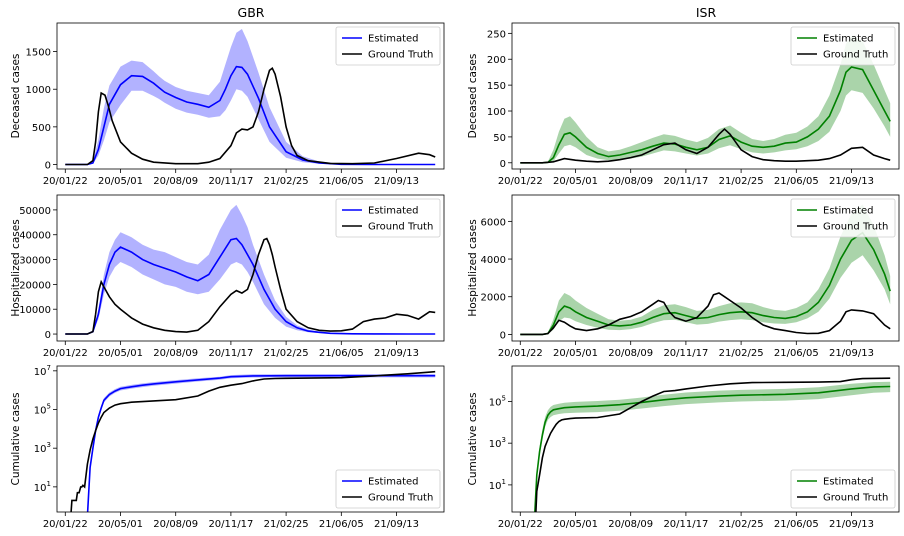 Image resolution: width=904 pixels, height=536 pixels. I want to click on y-tick-label: 30000, so click(35, 261).